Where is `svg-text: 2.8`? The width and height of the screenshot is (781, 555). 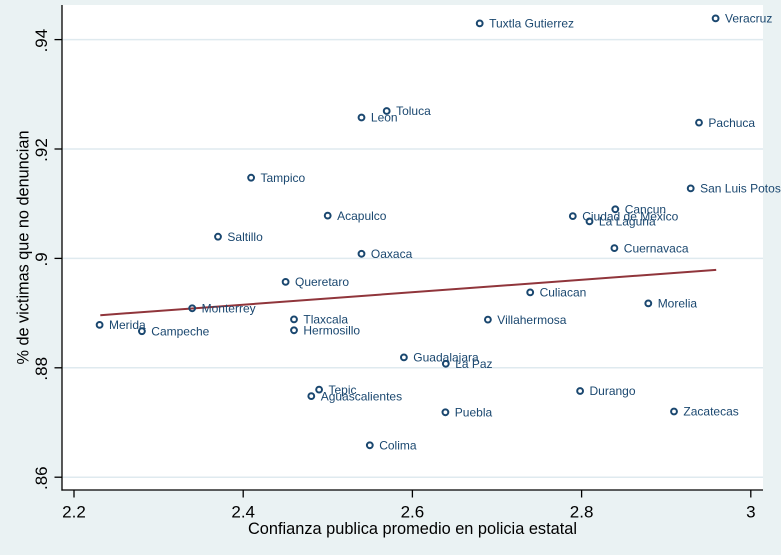
svg-text: 2.8 is located at coordinates (582, 511).